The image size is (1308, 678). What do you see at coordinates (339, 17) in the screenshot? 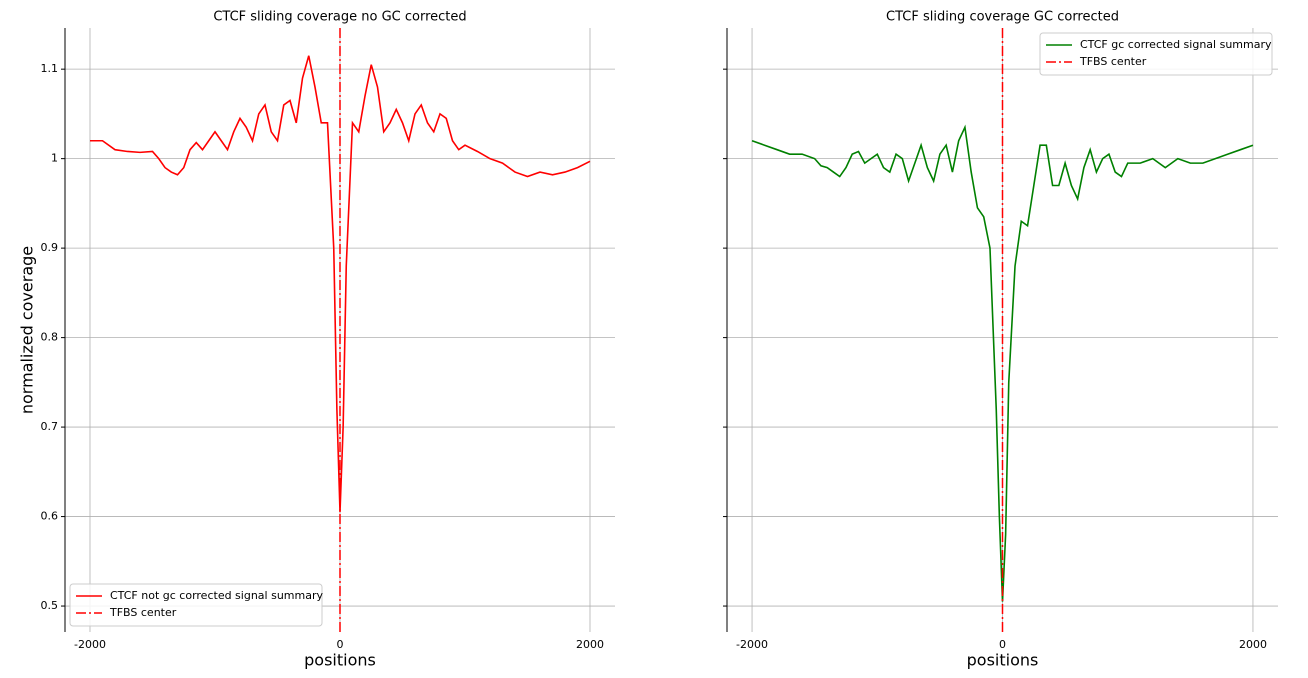
I see `chart-title: CTCF sliding coverage no GC corrected` at bounding box center [339, 17].